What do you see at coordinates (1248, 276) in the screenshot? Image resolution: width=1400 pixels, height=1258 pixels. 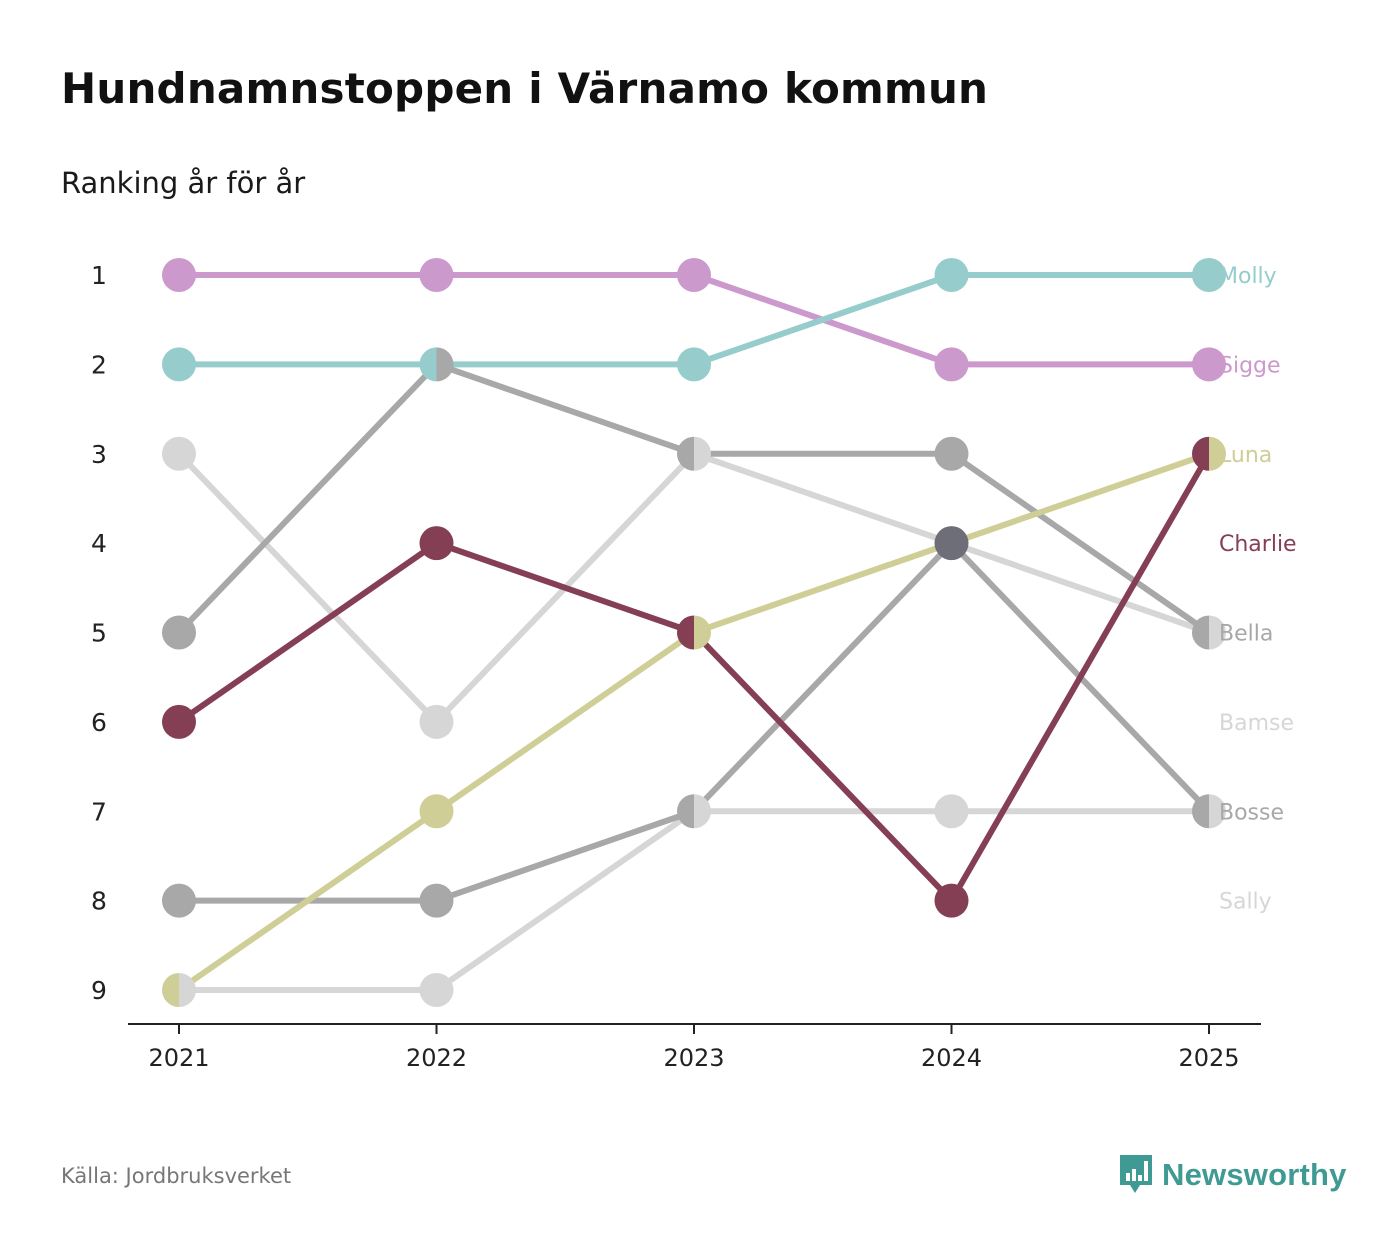 I see `series-label-molly: Molly` at bounding box center [1248, 276].